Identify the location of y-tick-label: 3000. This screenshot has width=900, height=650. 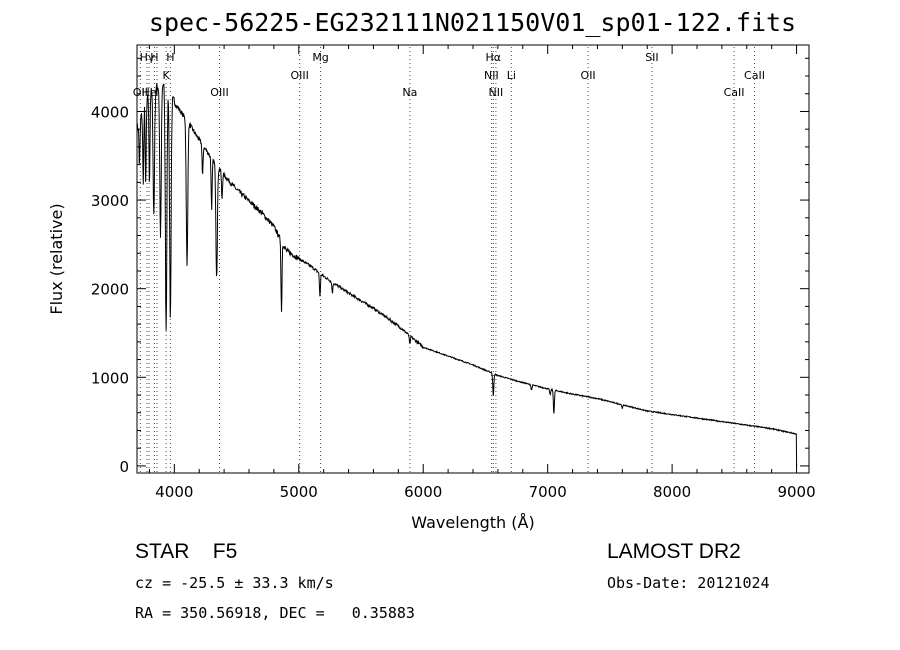
(110, 201).